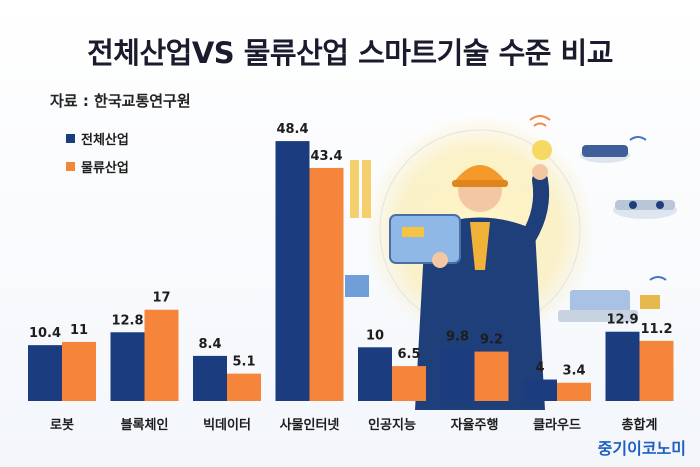  Describe the element at coordinates (62, 425) in the screenshot. I see `category-label-0: 로봇` at that location.